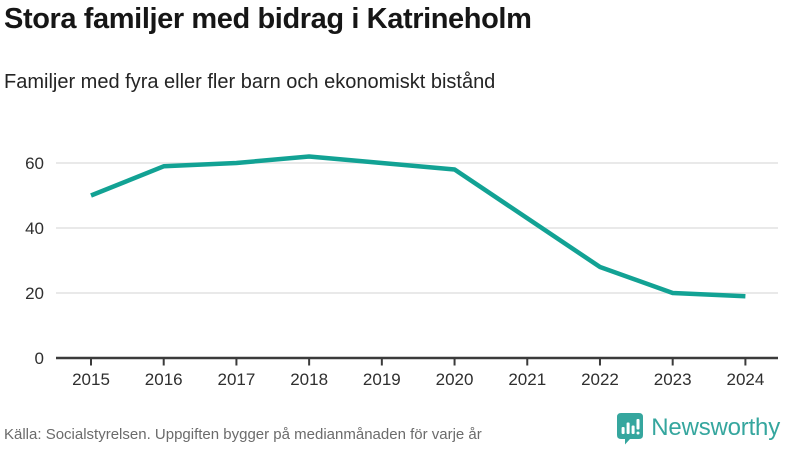 This screenshot has width=800, height=450. I want to click on y-tick-label: 20, so click(34, 293).